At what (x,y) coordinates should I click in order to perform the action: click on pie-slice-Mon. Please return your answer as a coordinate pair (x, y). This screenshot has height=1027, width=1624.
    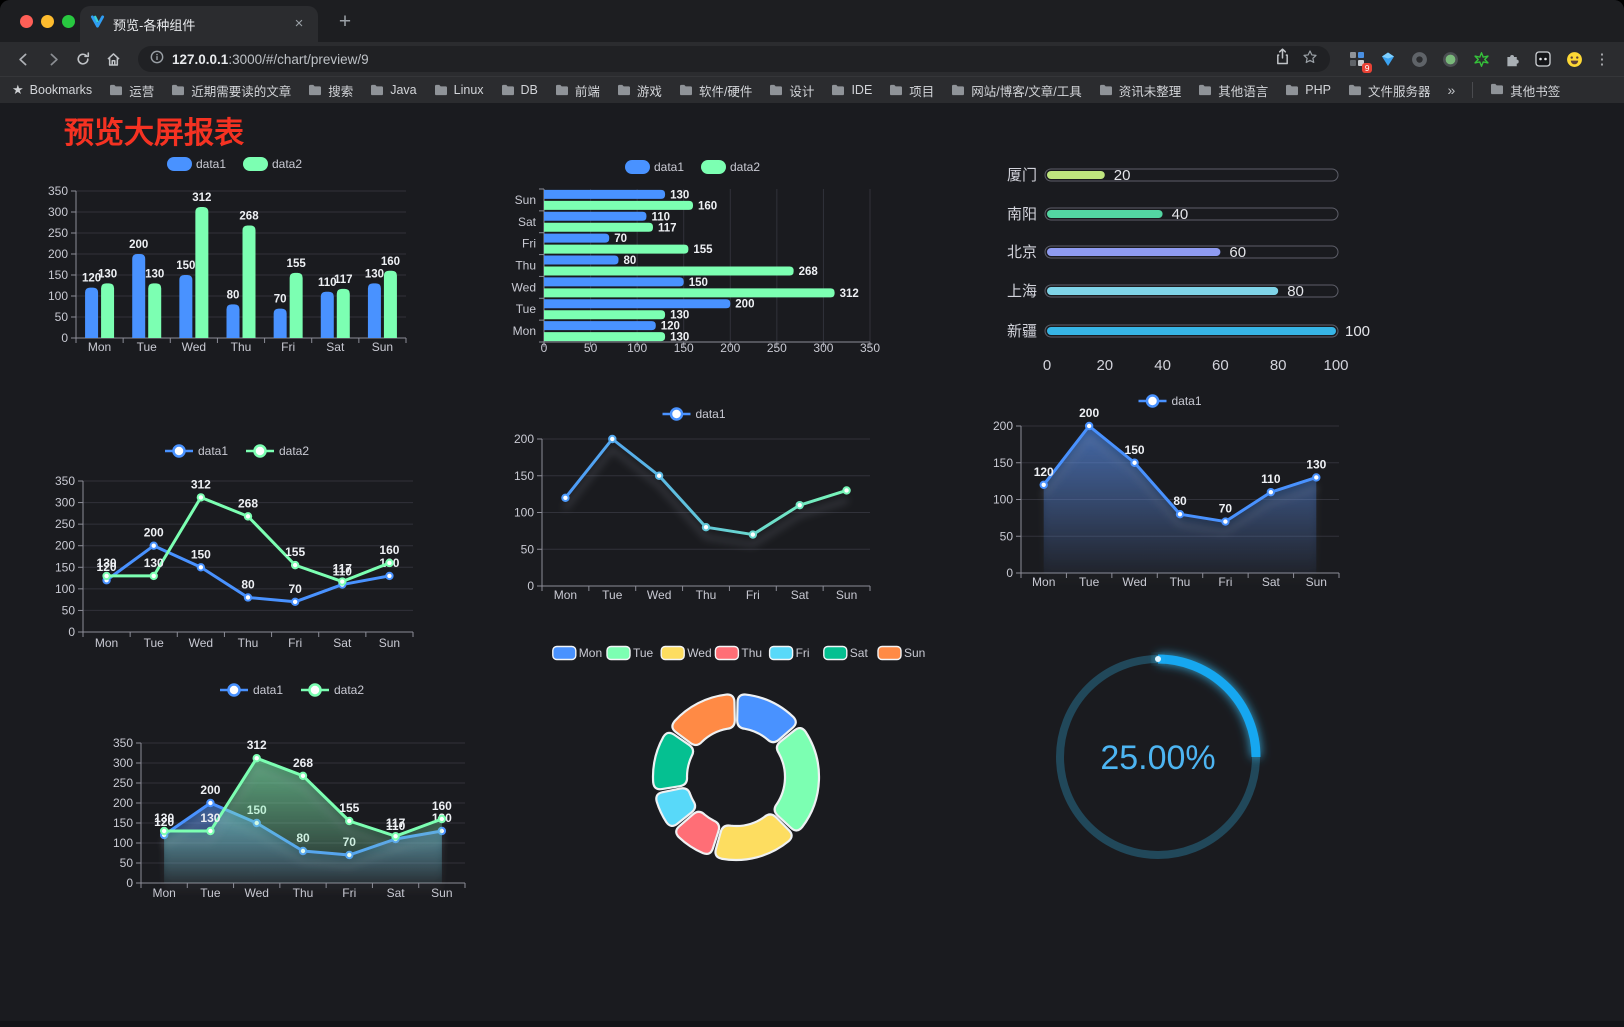
    Looking at the image, I should click on (766, 718).